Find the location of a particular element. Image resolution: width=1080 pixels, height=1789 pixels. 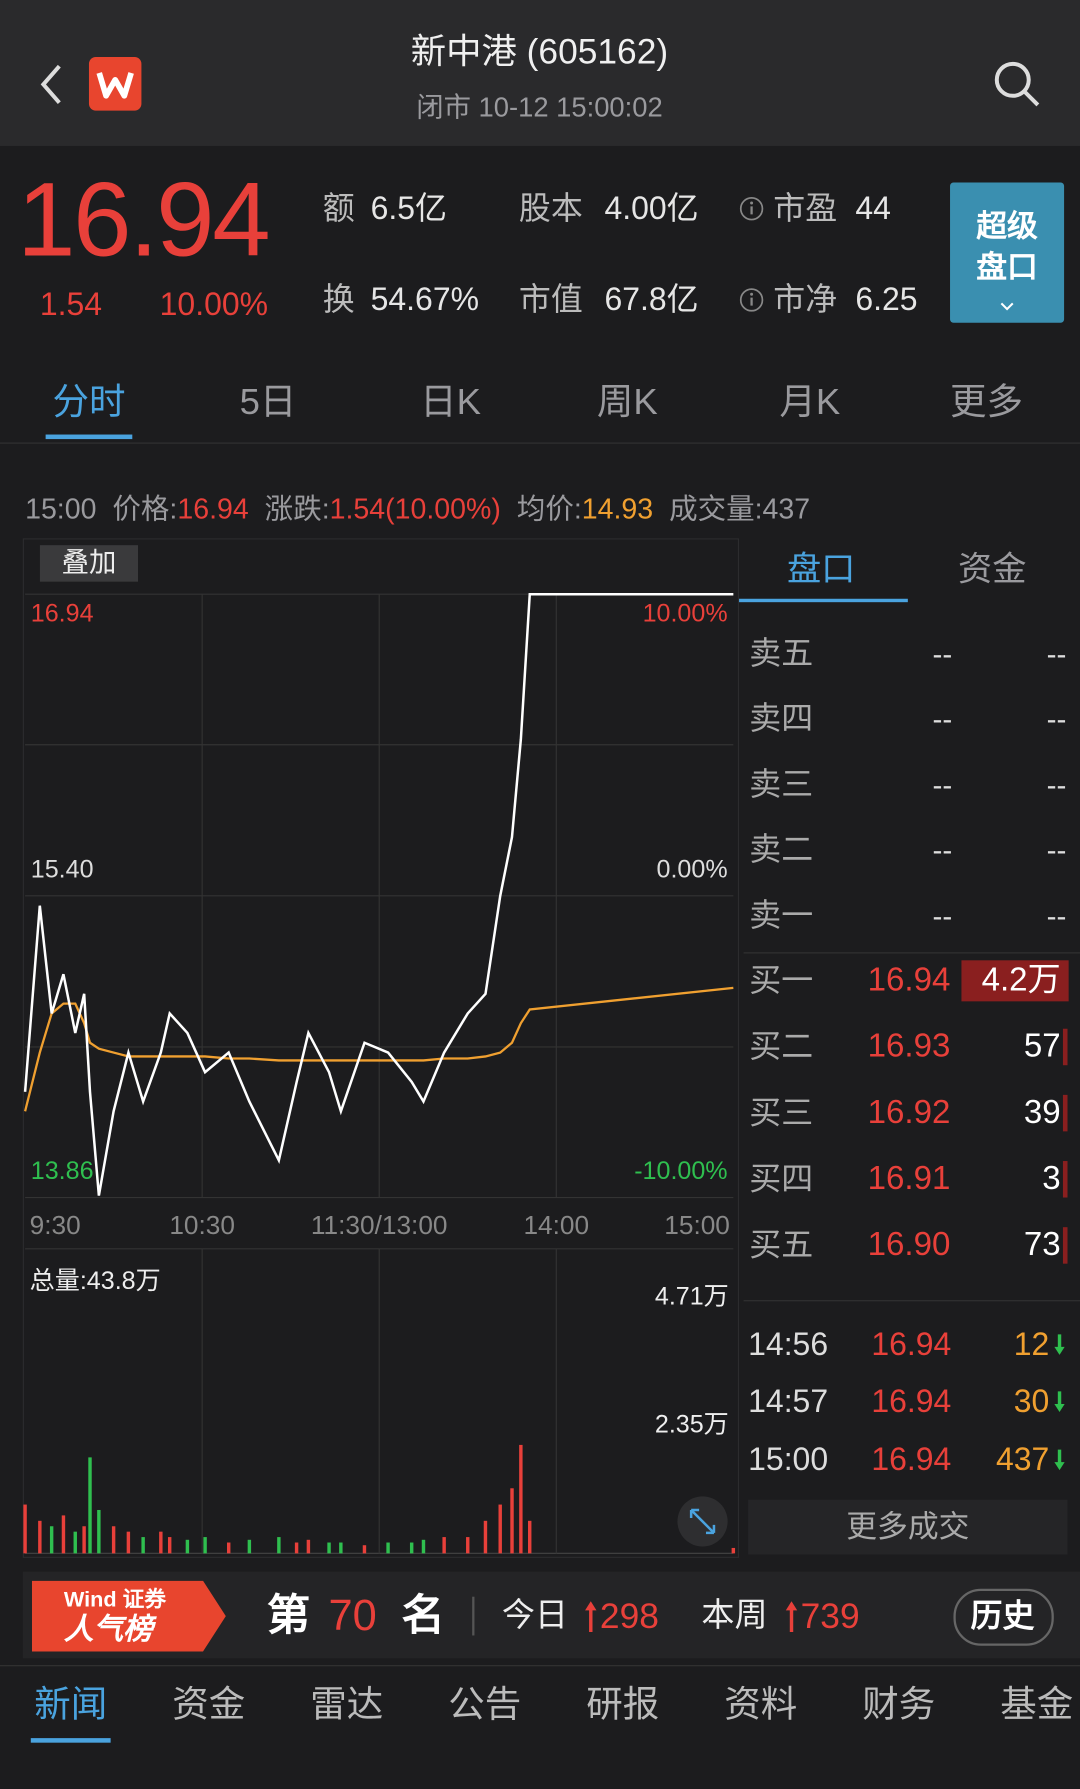

y2-tick-label: -10.00% is located at coordinates (680, 1171).